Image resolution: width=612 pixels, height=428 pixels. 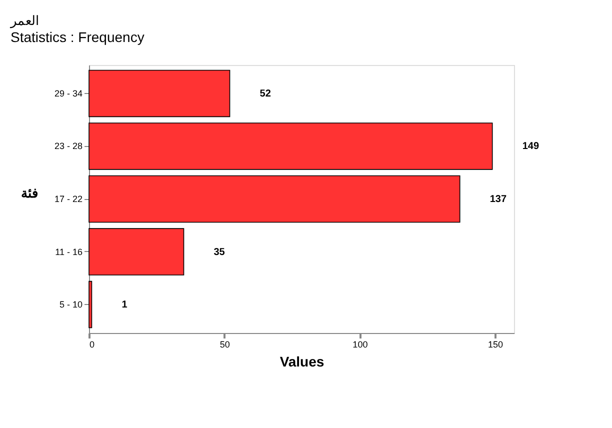 What do you see at coordinates (498, 199) in the screenshot?
I see `data-label: 137` at bounding box center [498, 199].